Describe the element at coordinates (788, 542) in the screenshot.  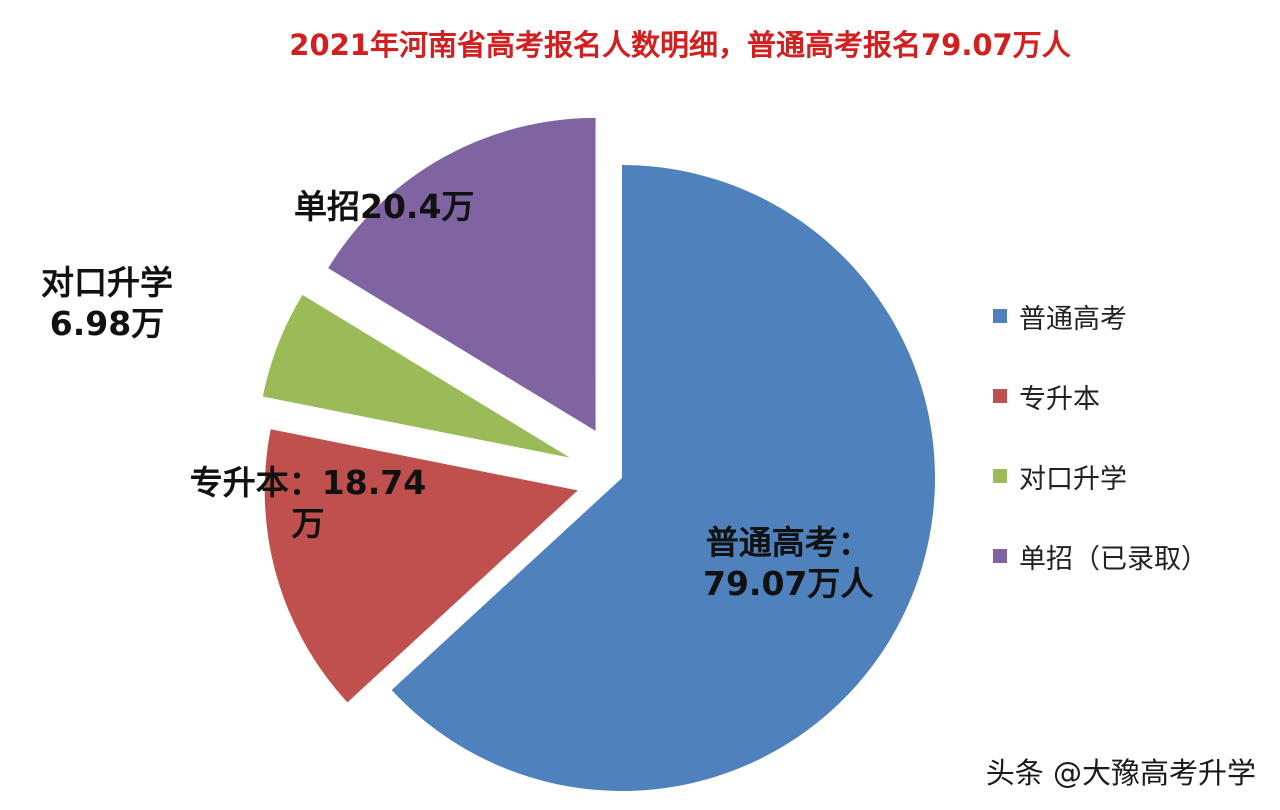
I see `slice-label-putong-line1: 普通高考：` at that location.